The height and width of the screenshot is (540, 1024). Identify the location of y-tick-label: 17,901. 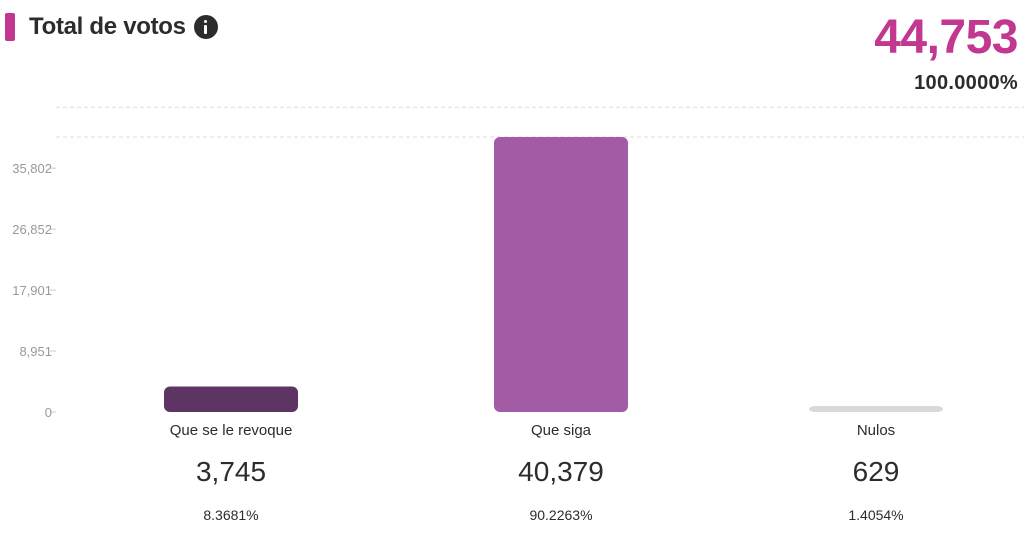
(32, 290).